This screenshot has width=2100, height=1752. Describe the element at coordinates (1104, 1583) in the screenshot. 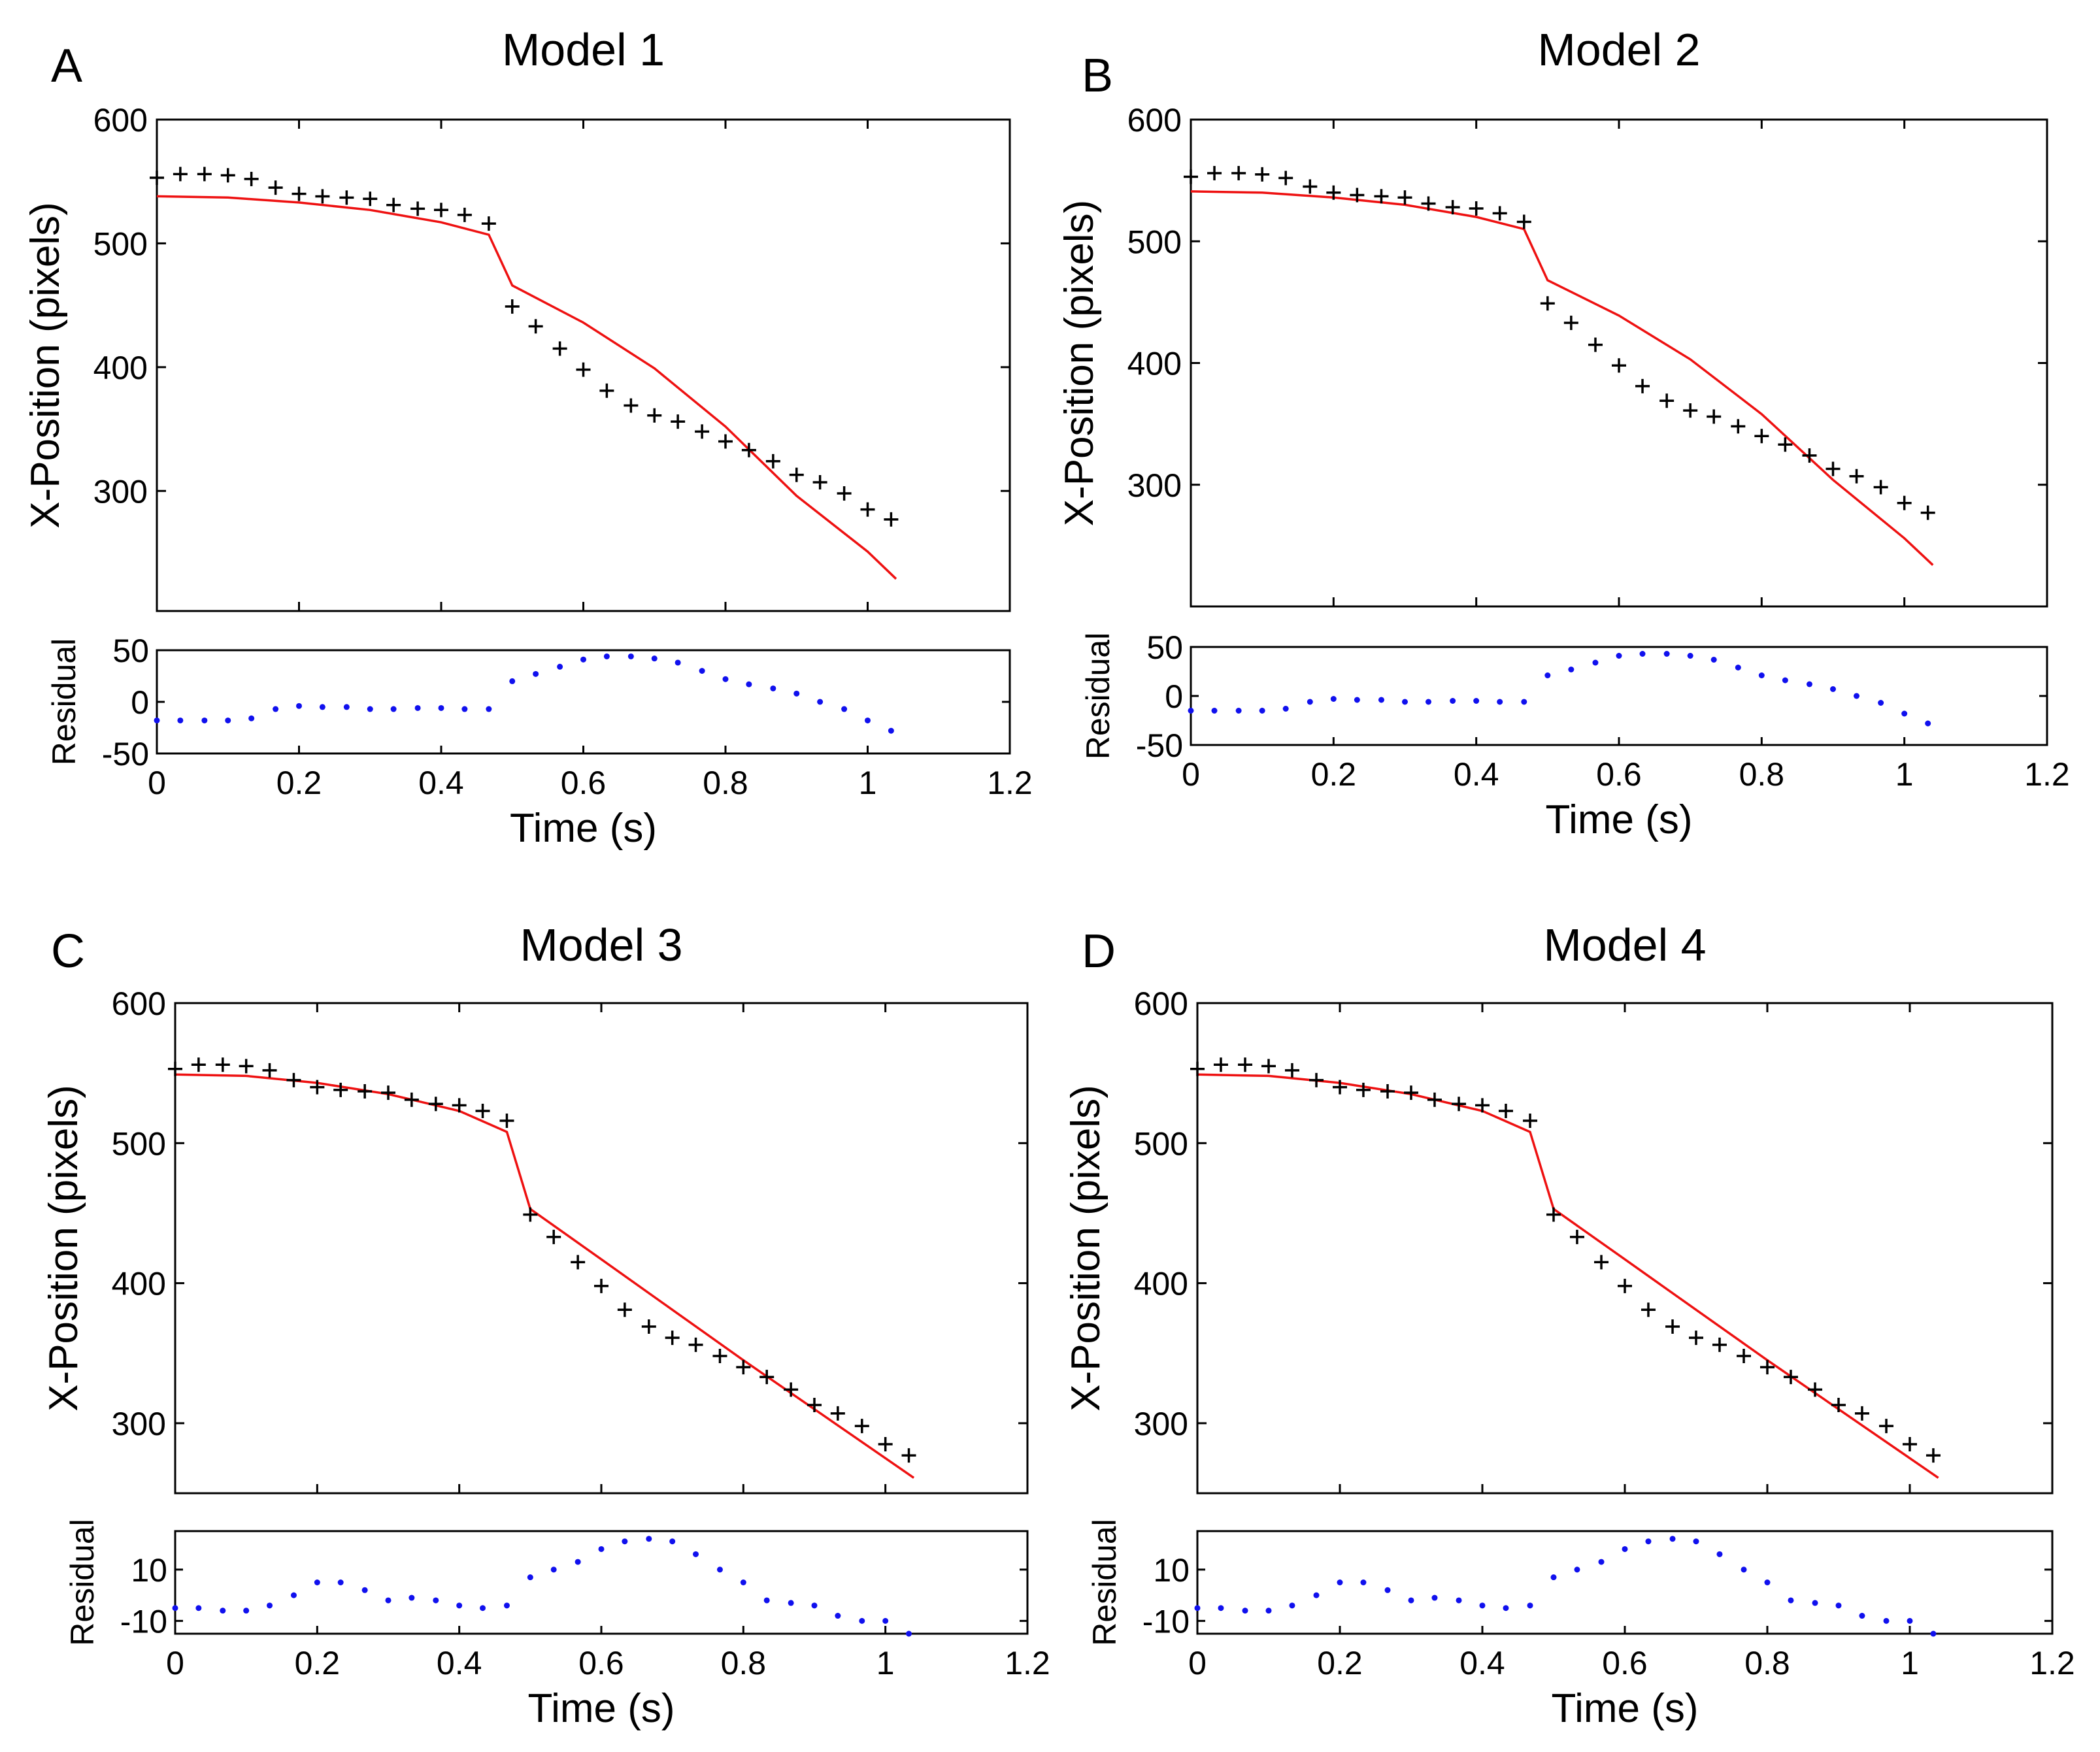

I see `residual-y-axis-title: Residual` at that location.